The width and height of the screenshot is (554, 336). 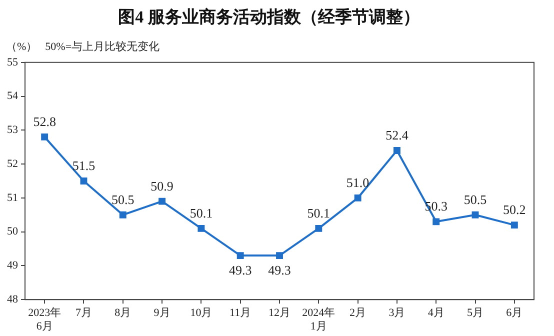 I want to click on x-tick-label: 7月, so click(x=83, y=313).